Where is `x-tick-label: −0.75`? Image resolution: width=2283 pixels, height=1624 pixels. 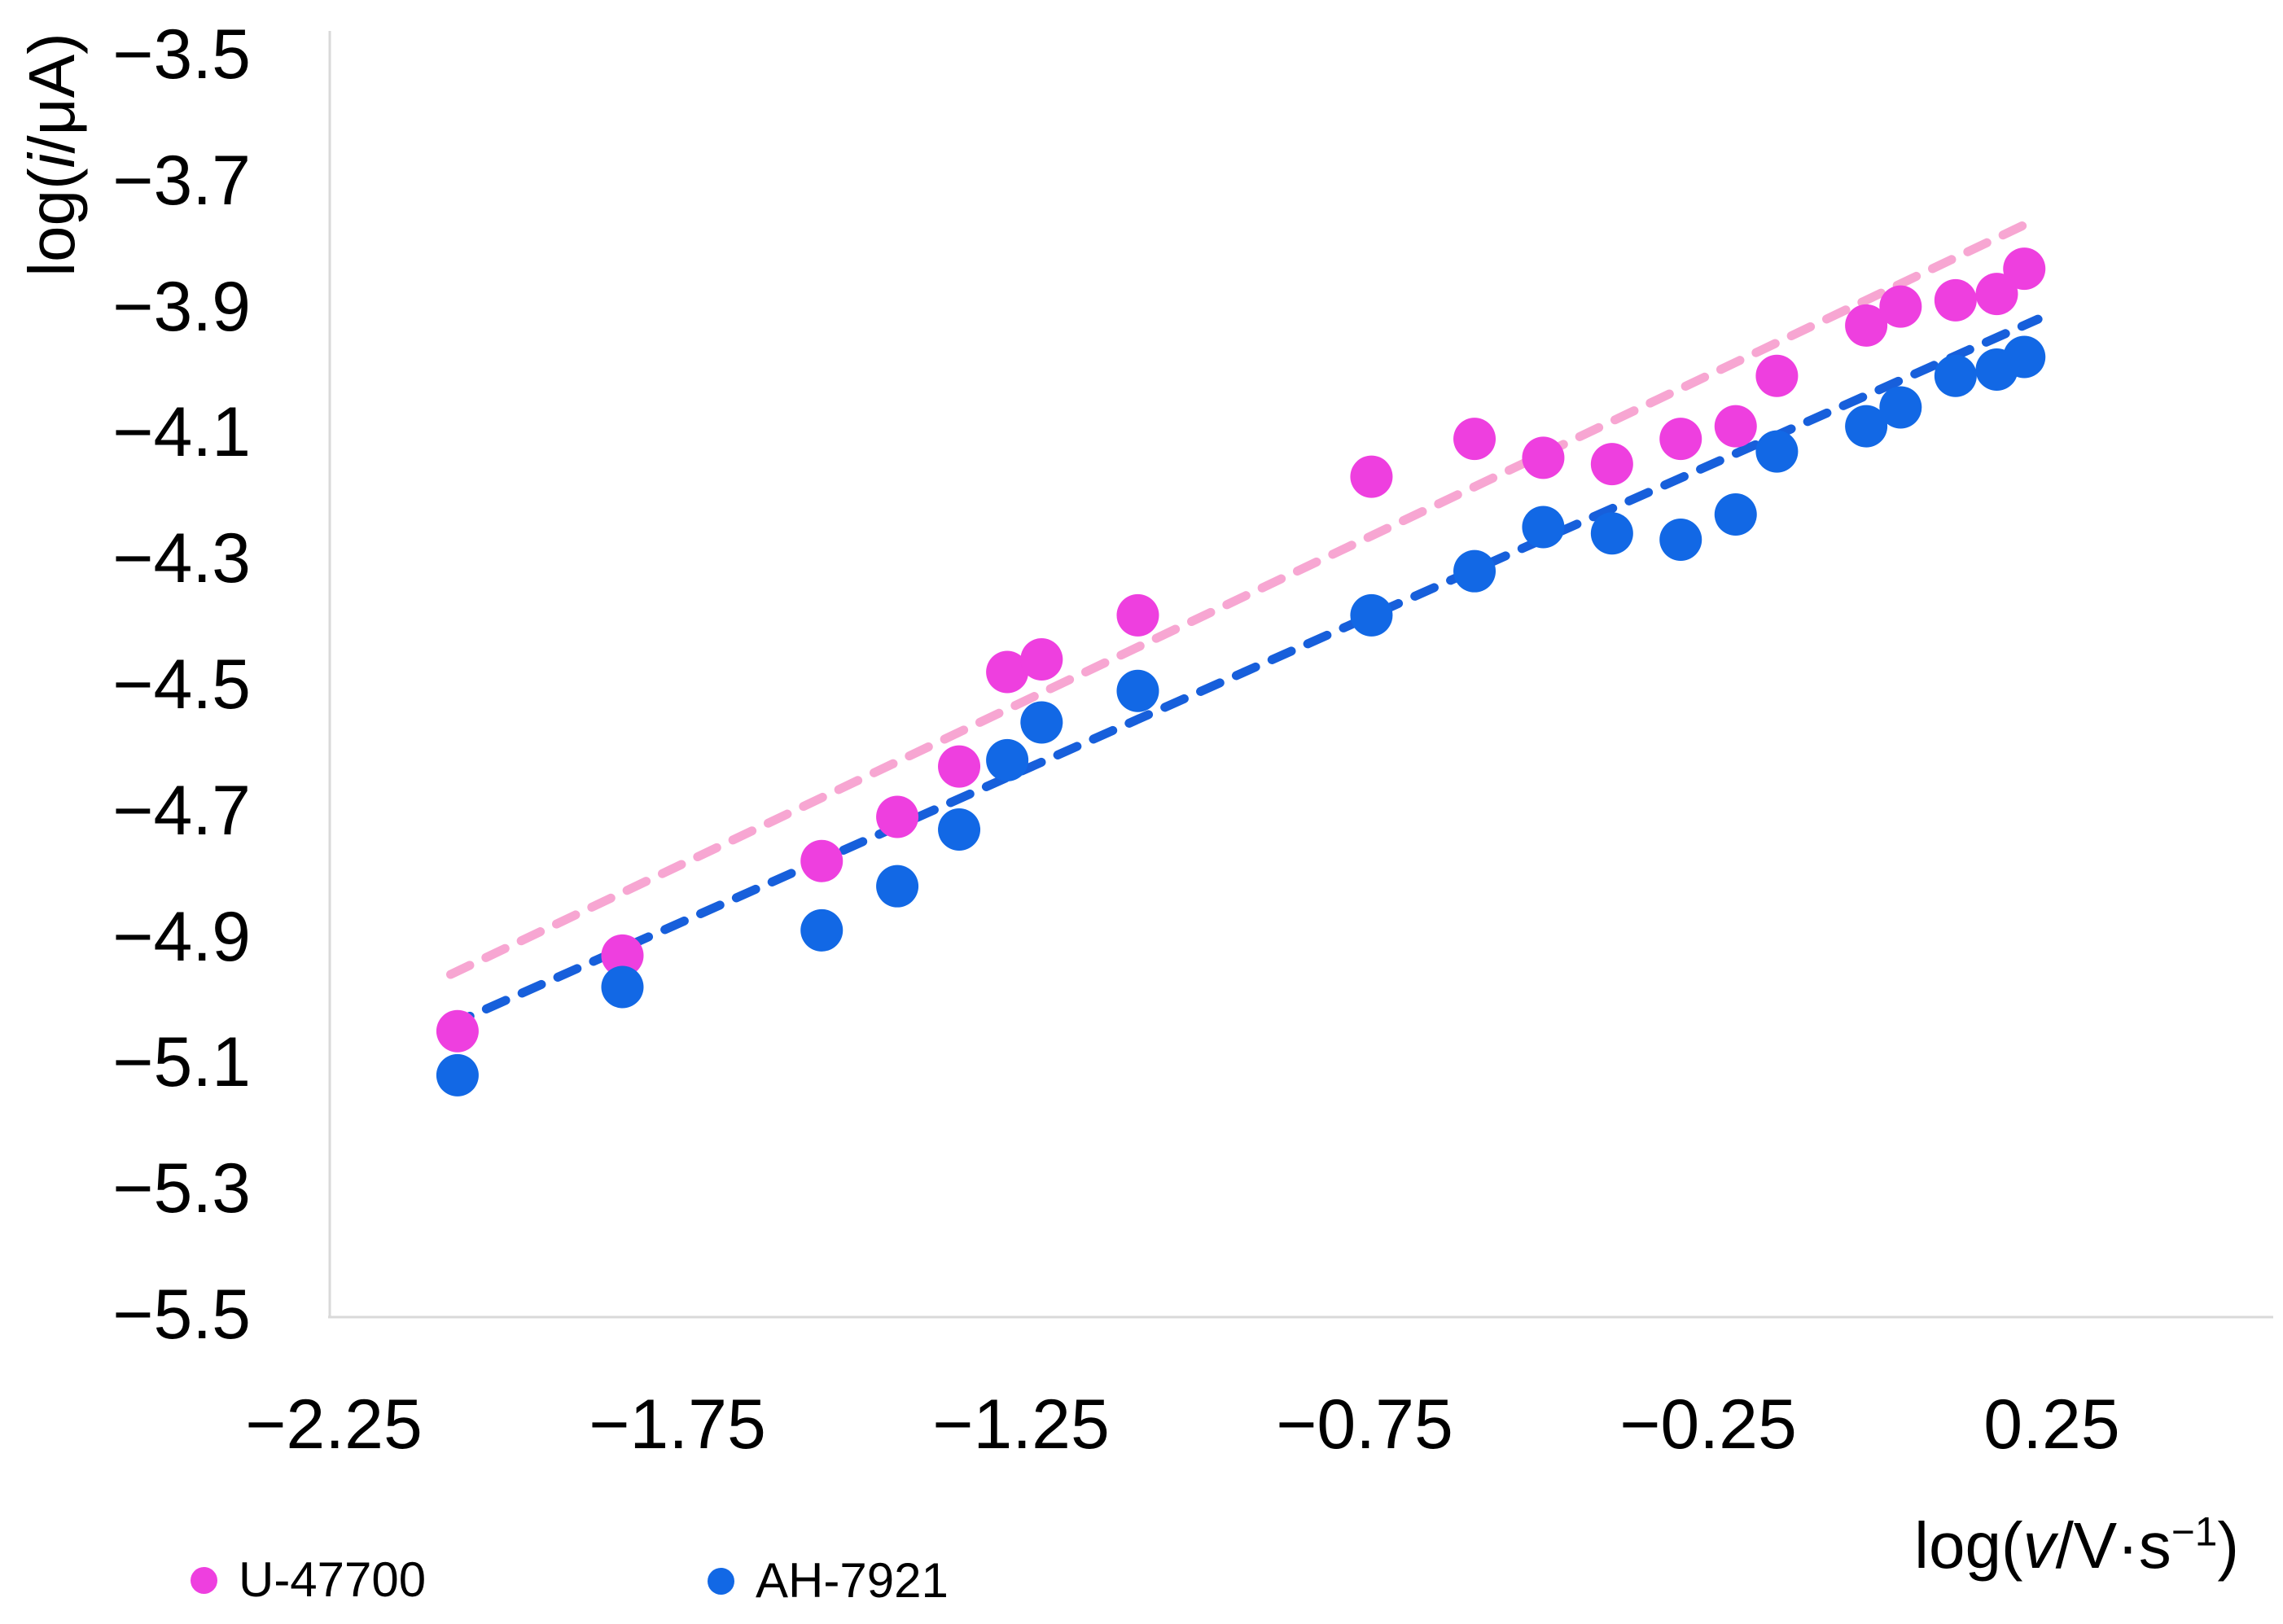
x-tick-label: −0.75 is located at coordinates (1364, 1424).